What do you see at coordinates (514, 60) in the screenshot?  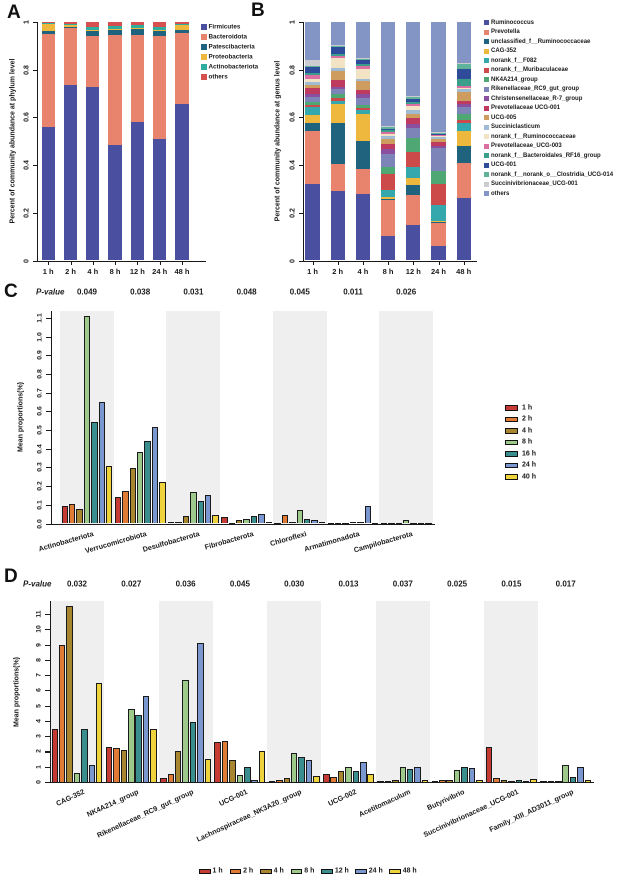 I see `legend-label-norank_f__F082: norank_f__F082` at bounding box center [514, 60].